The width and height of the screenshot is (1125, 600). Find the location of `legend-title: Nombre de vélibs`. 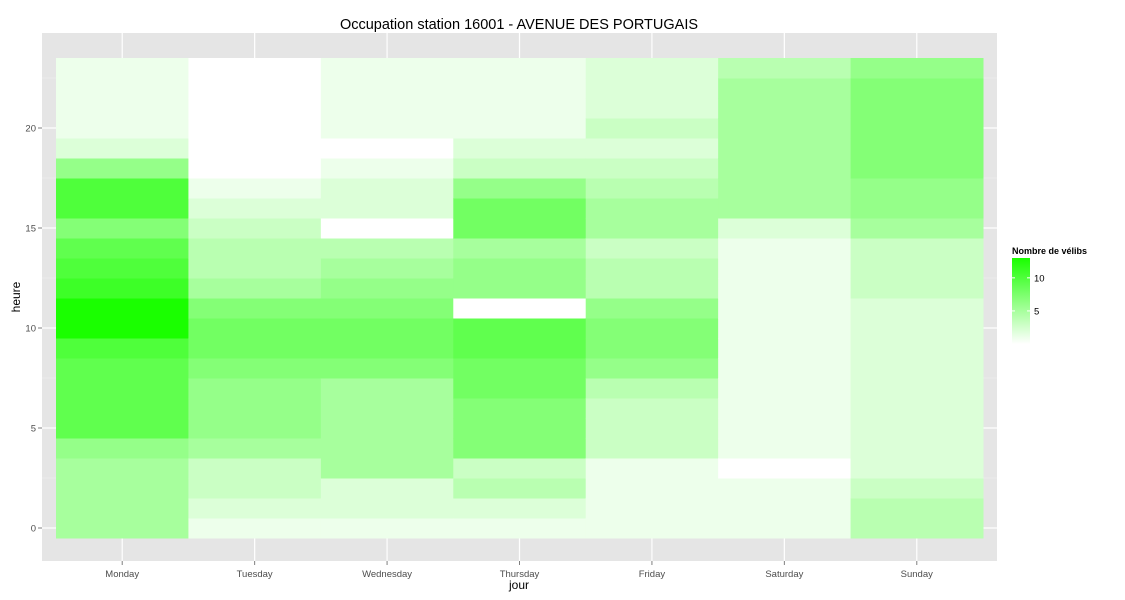

legend-title: Nombre de vélibs is located at coordinates (1049, 251).